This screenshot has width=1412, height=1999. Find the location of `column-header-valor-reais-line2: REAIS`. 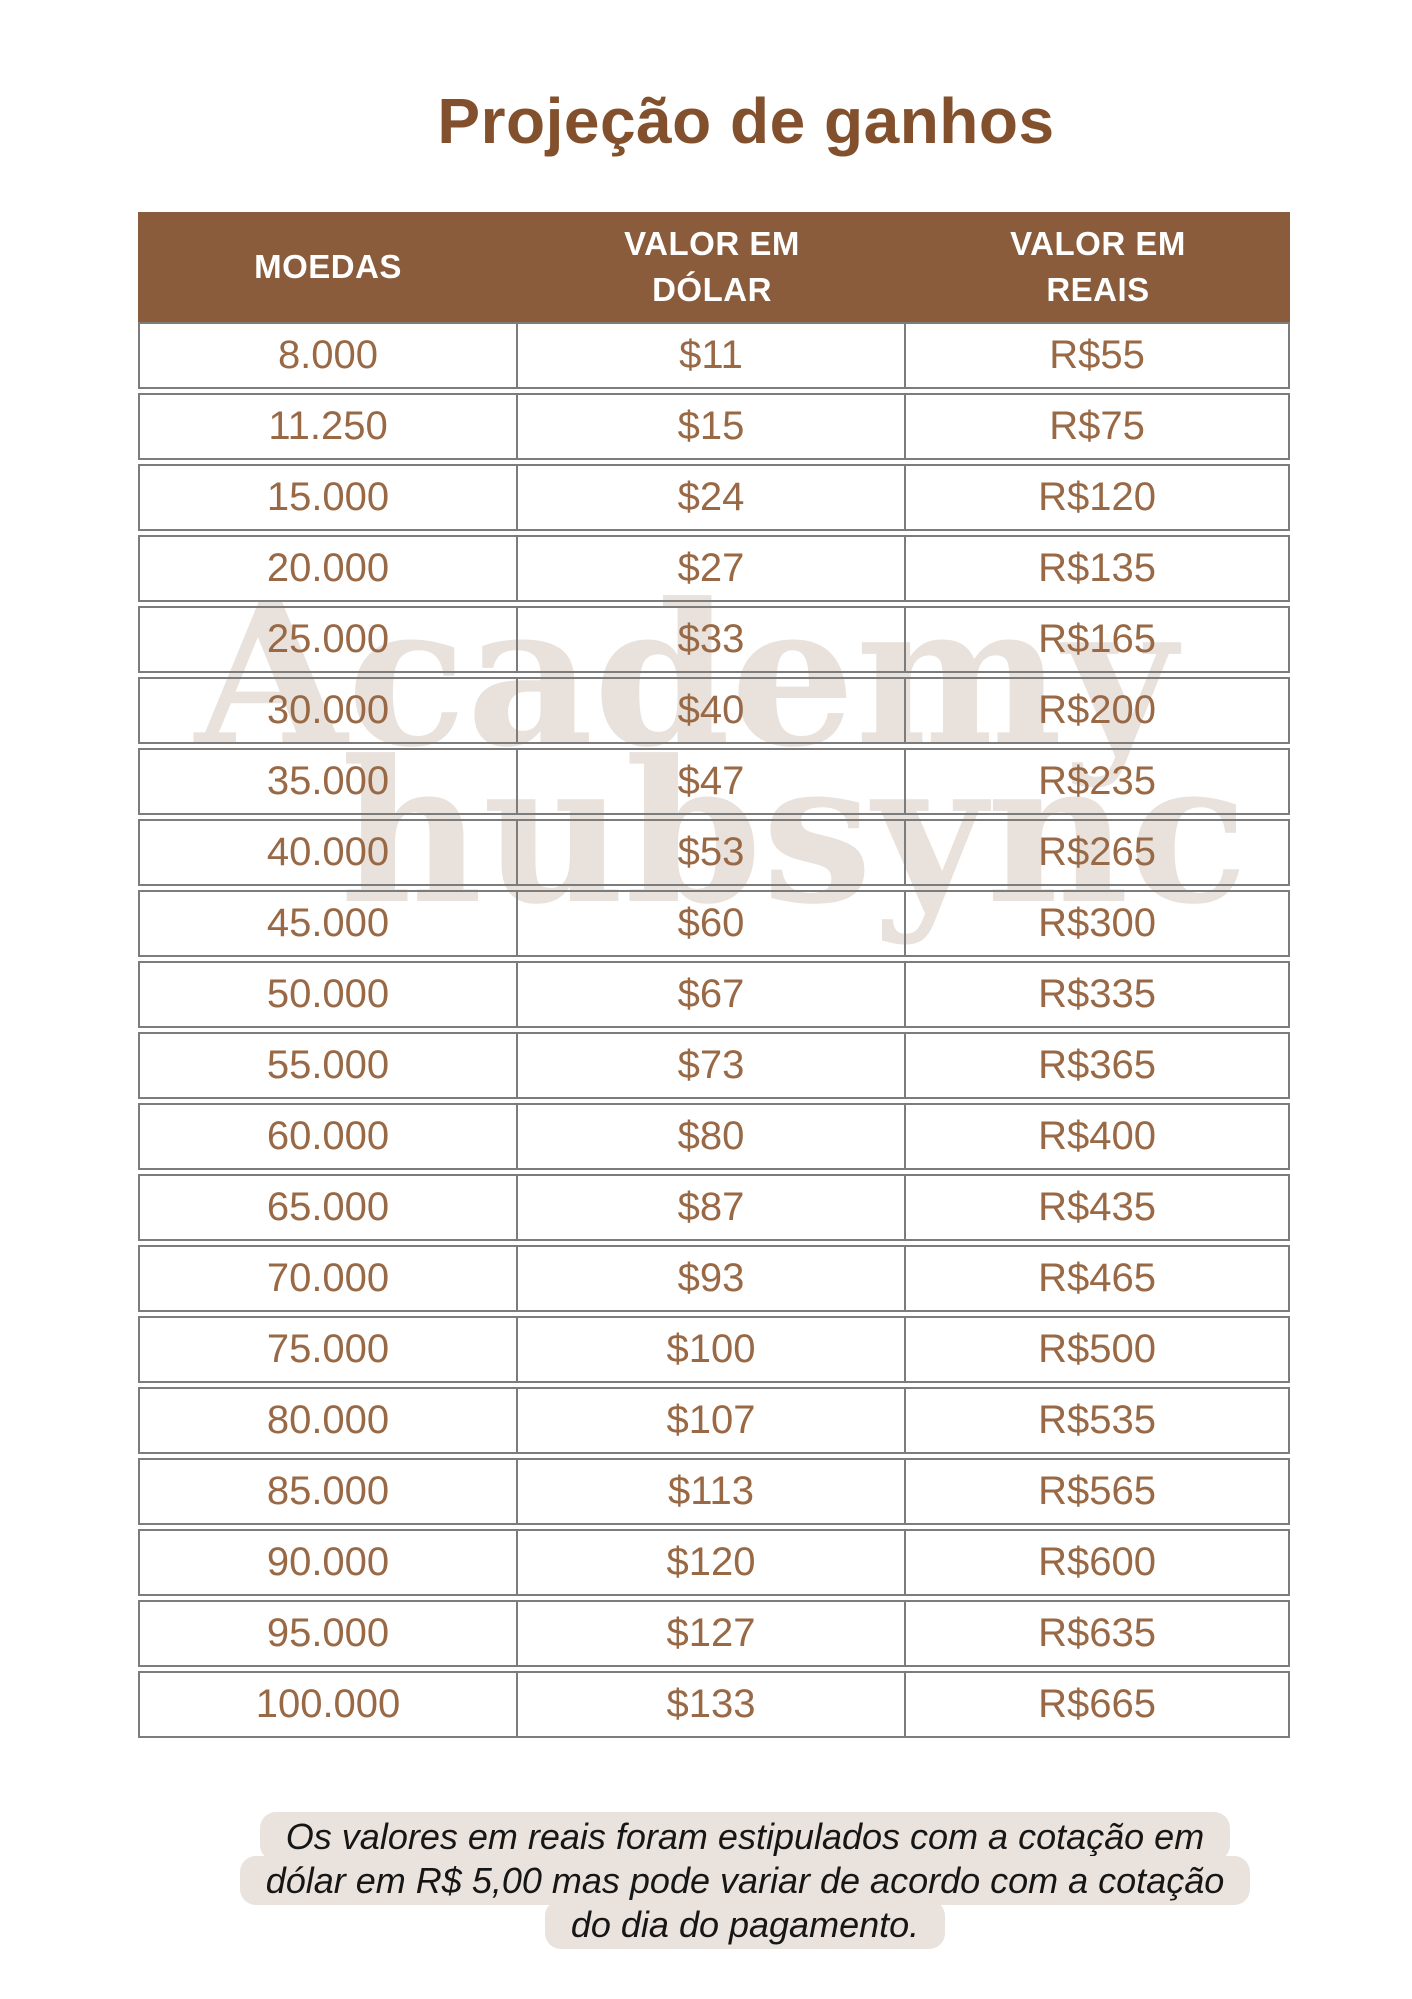

column-header-valor-reais-line2: REAIS is located at coordinates (1098, 289).